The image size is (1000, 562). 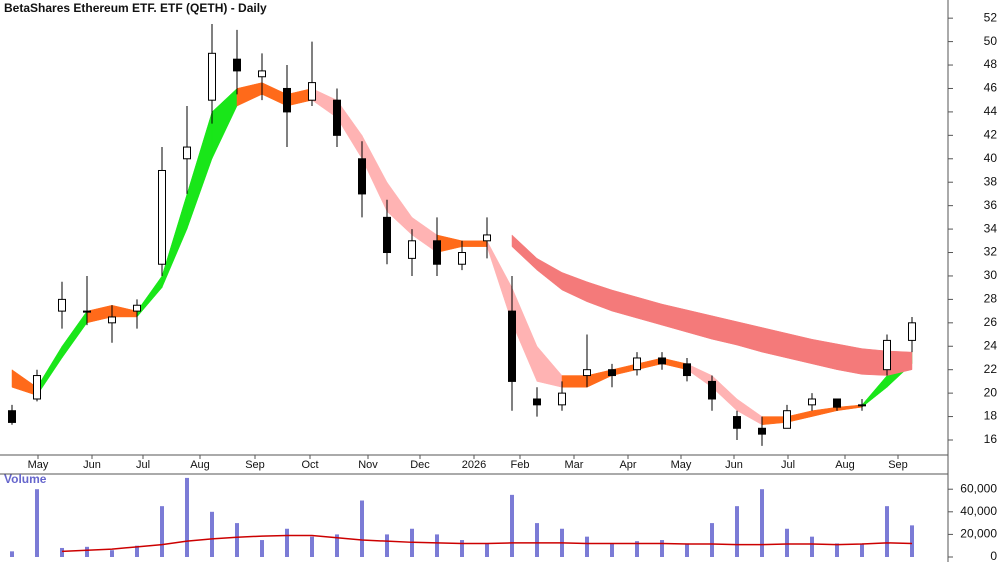 I want to click on x-tick-label: Jun, so click(x=734, y=465).